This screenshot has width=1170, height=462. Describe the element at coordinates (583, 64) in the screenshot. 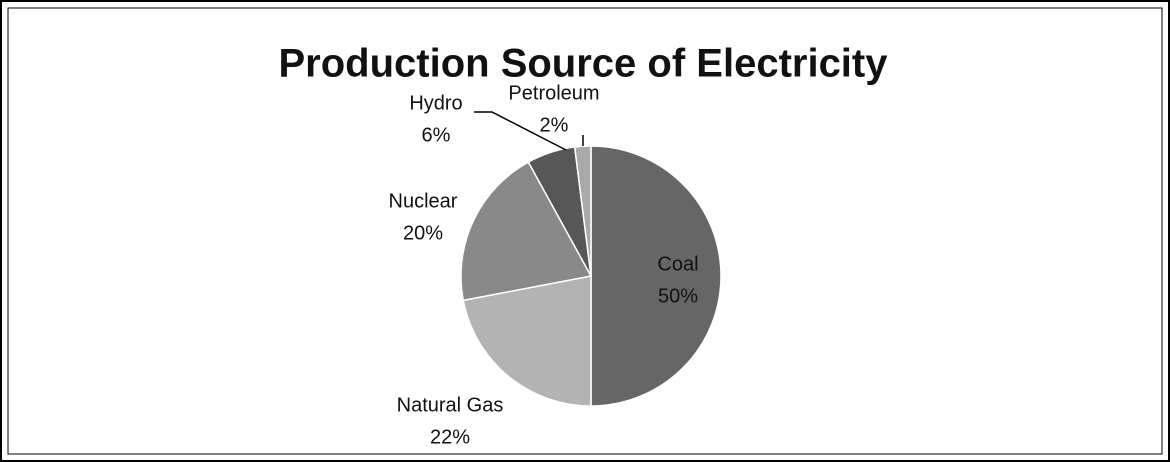

I see `chart-title: Production Source of Electricity` at that location.